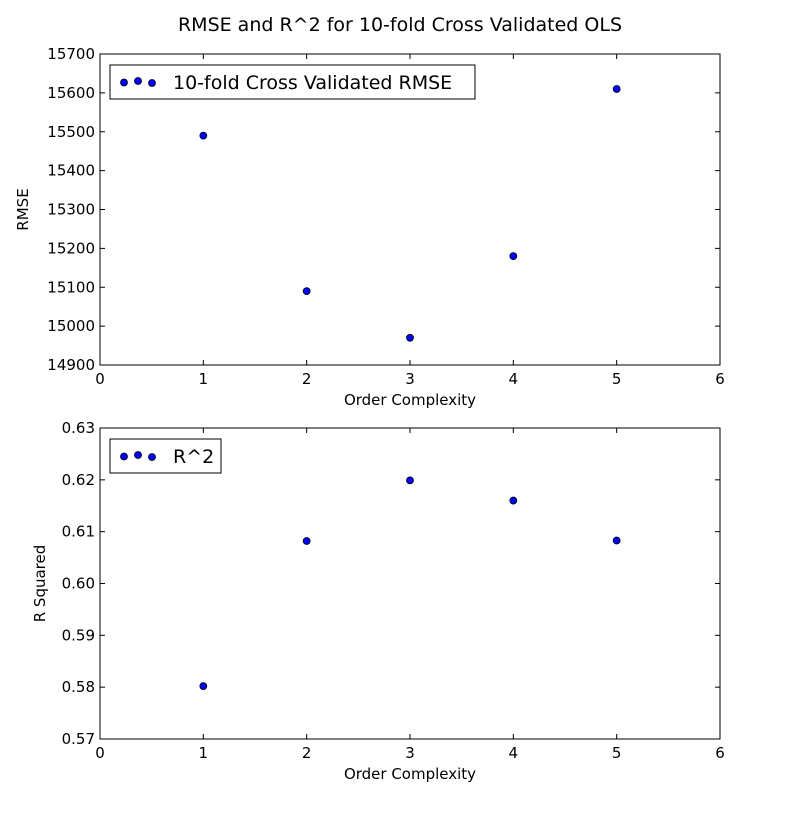  What do you see at coordinates (71, 93) in the screenshot?
I see `y-tick-label: 15600` at bounding box center [71, 93].